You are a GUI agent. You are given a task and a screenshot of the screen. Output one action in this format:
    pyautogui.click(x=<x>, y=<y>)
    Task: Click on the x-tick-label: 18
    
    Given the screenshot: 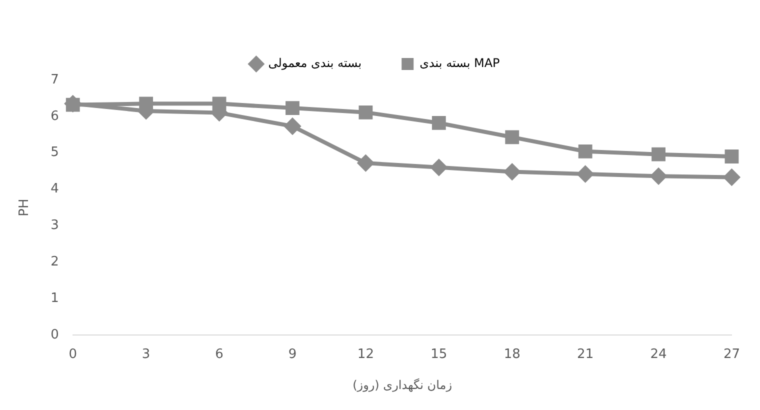 What is the action you would take?
    pyautogui.click(x=512, y=354)
    